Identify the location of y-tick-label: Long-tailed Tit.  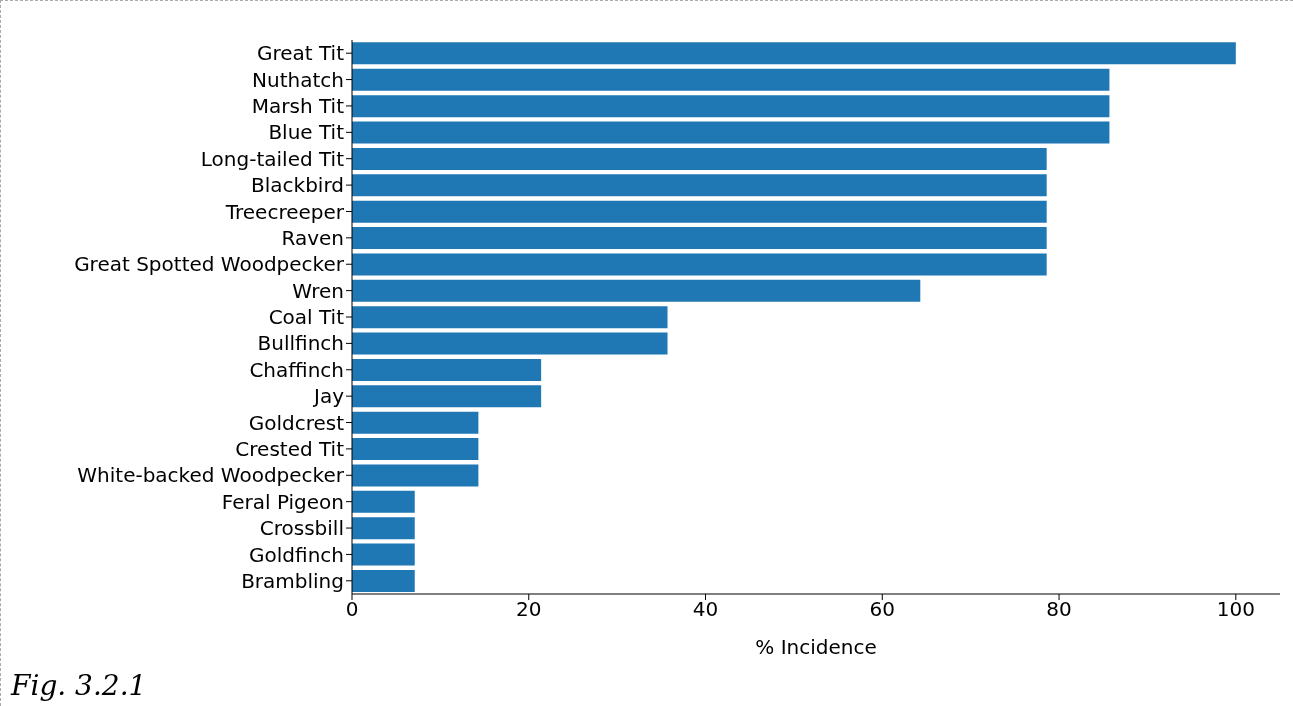
(272, 158).